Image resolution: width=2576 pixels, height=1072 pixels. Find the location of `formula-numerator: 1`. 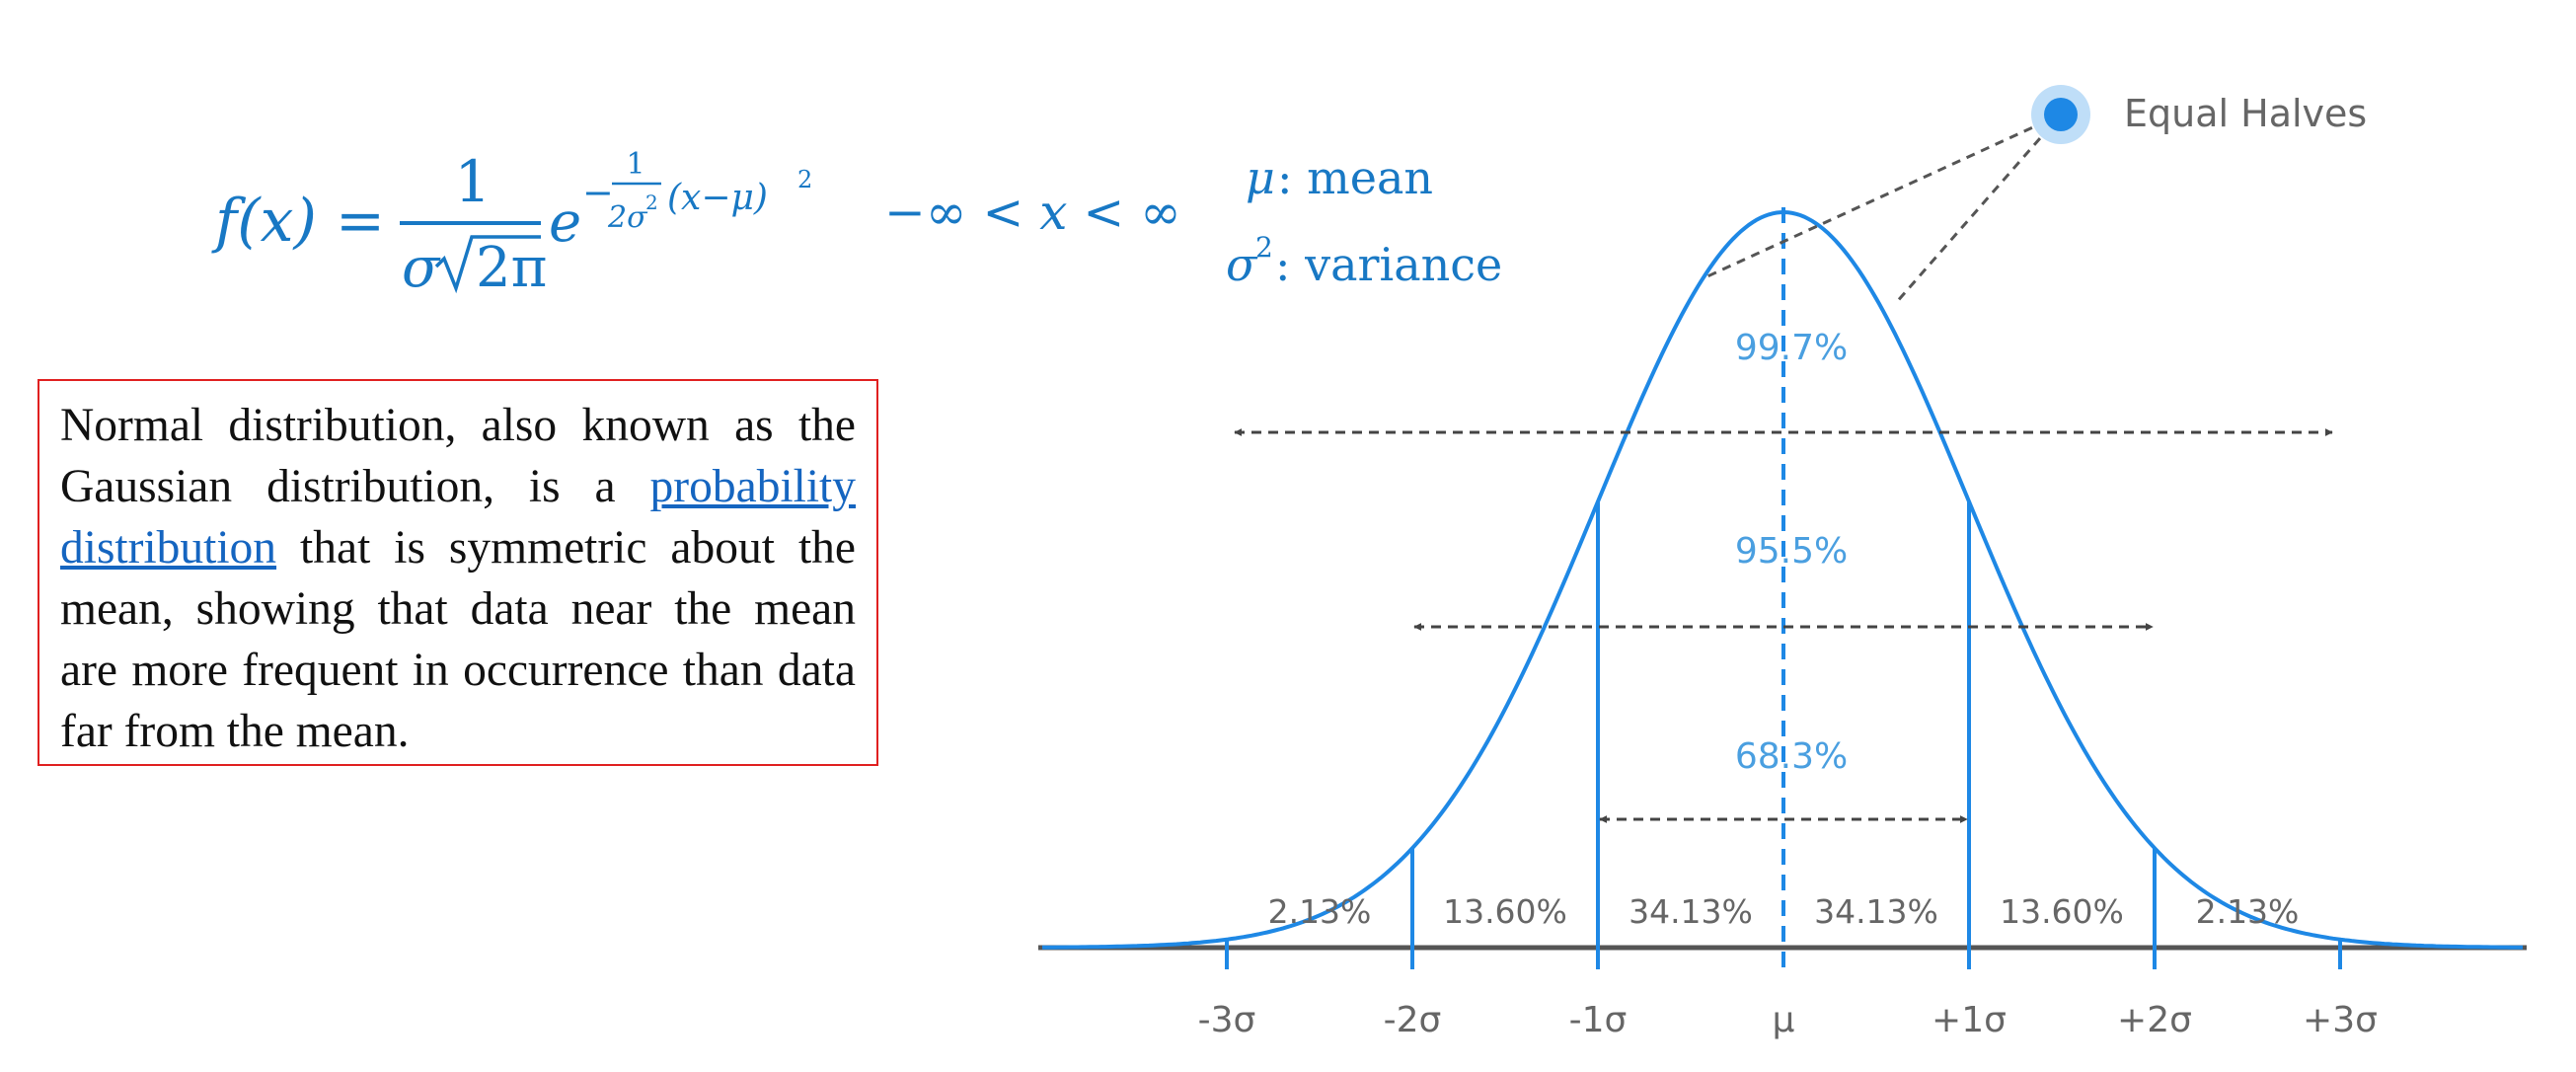

formula-numerator: 1 is located at coordinates (473, 181).